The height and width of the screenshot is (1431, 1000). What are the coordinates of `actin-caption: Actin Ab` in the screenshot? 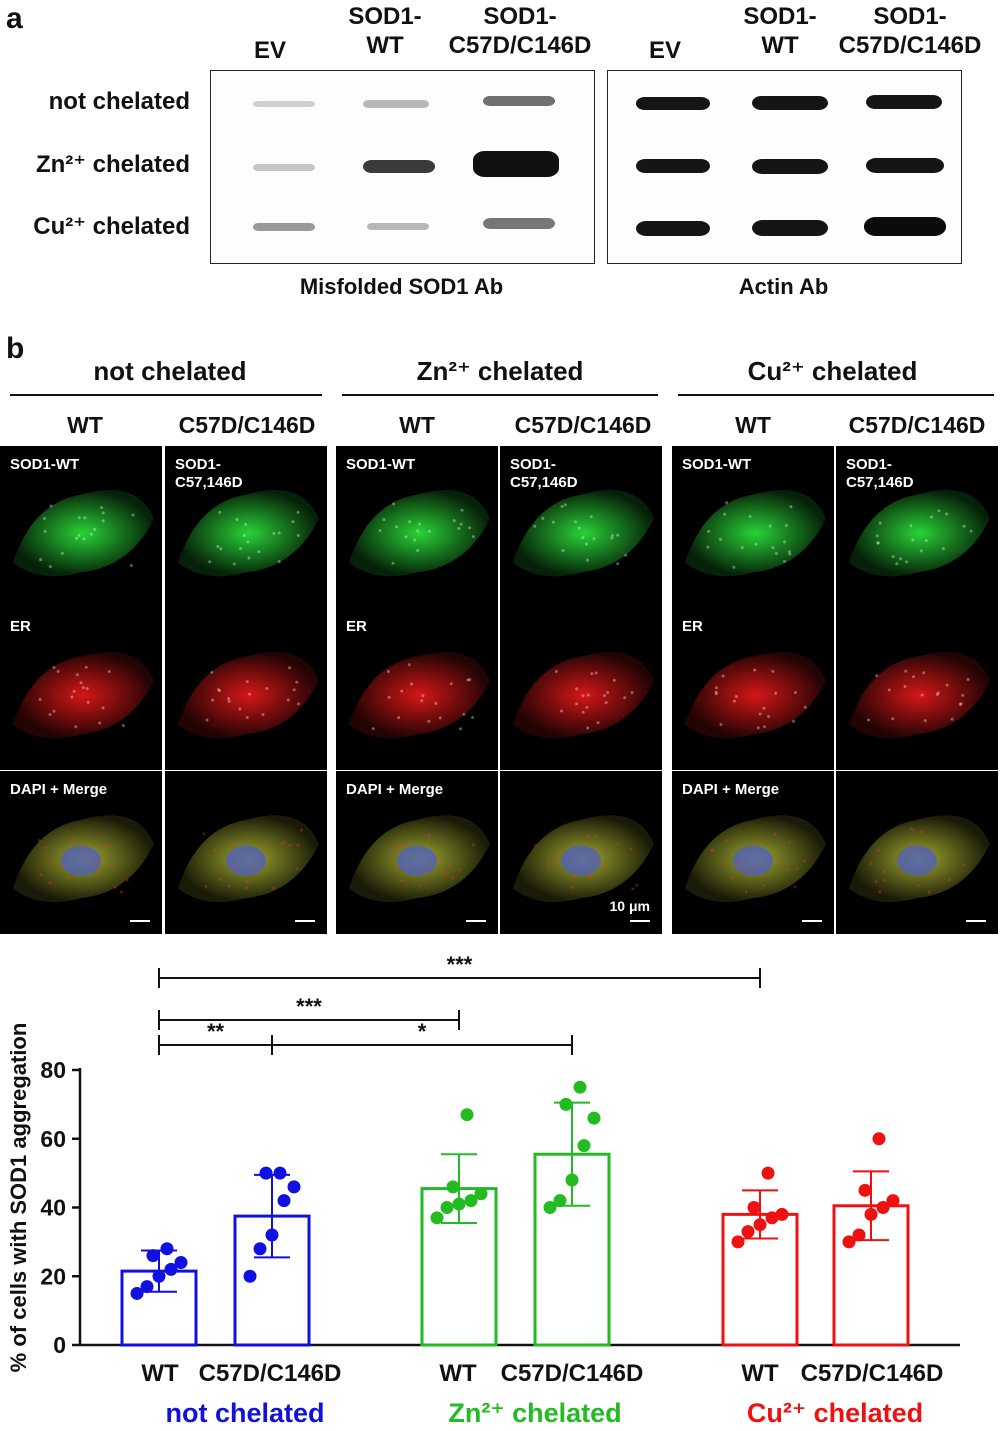 It's located at (783, 286).